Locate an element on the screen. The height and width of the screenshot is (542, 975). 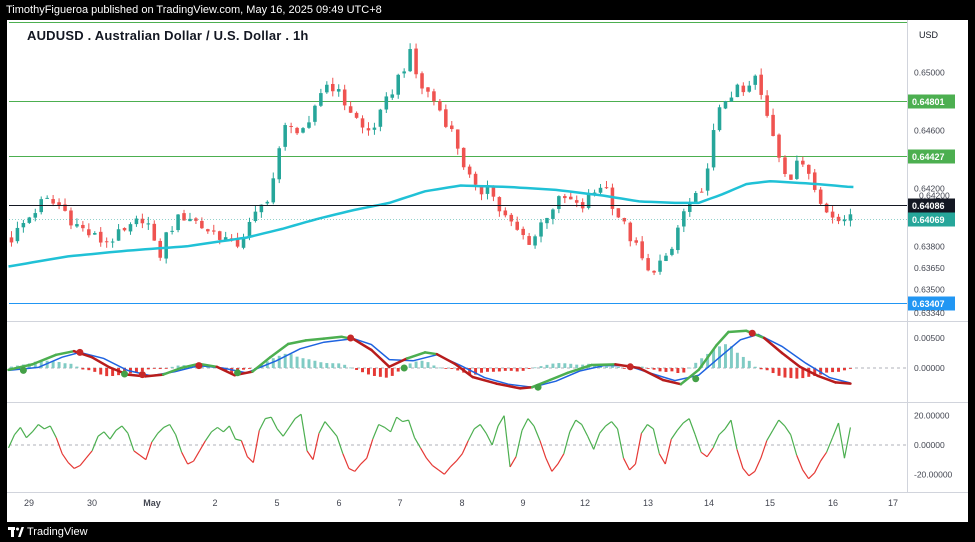
brand-name: TradingView is located at coordinates (57, 532).